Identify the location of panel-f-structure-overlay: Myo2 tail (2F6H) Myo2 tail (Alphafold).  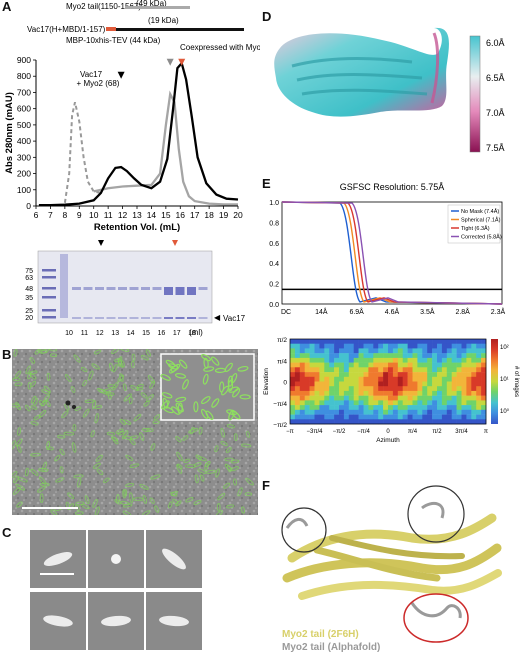
(391, 569).